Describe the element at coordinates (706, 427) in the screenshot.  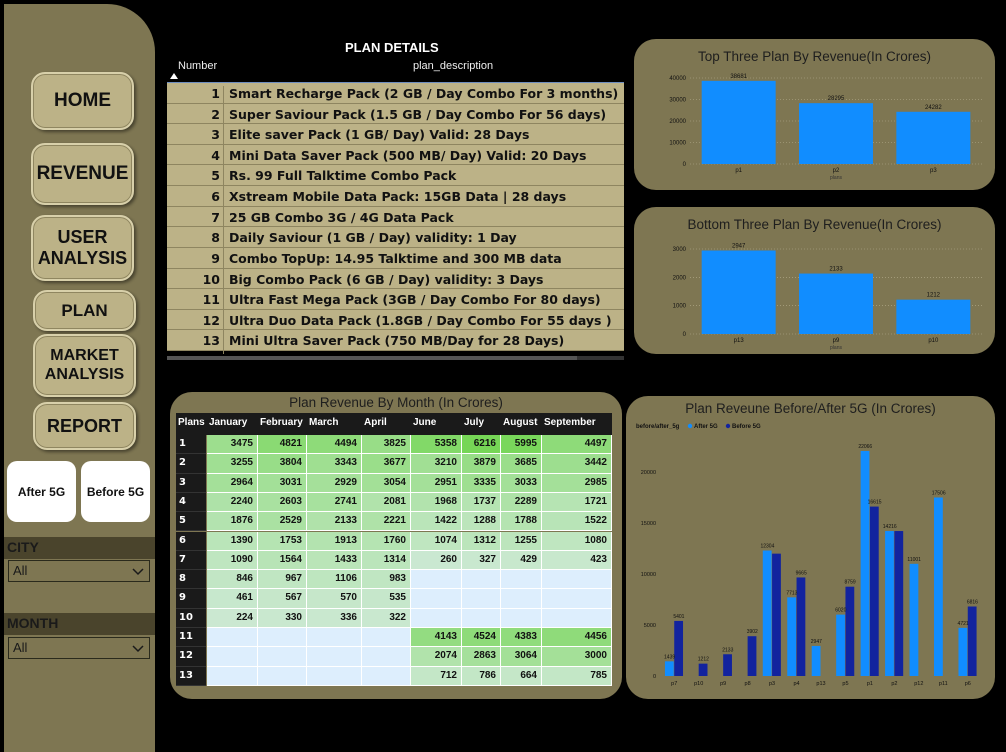
I see `legend-entry: After 5G` at that location.